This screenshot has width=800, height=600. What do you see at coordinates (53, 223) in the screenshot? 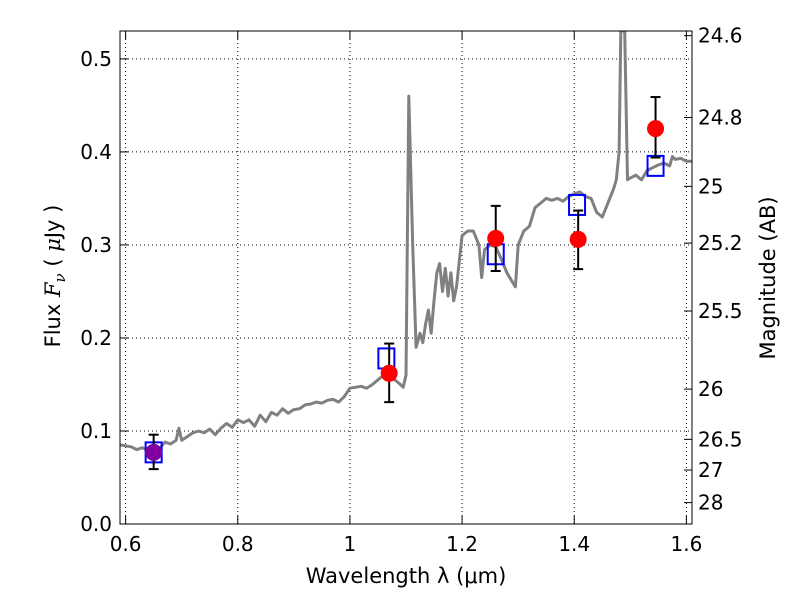
I see `y-axis-title-unit: Jy )` at bounding box center [53, 223].